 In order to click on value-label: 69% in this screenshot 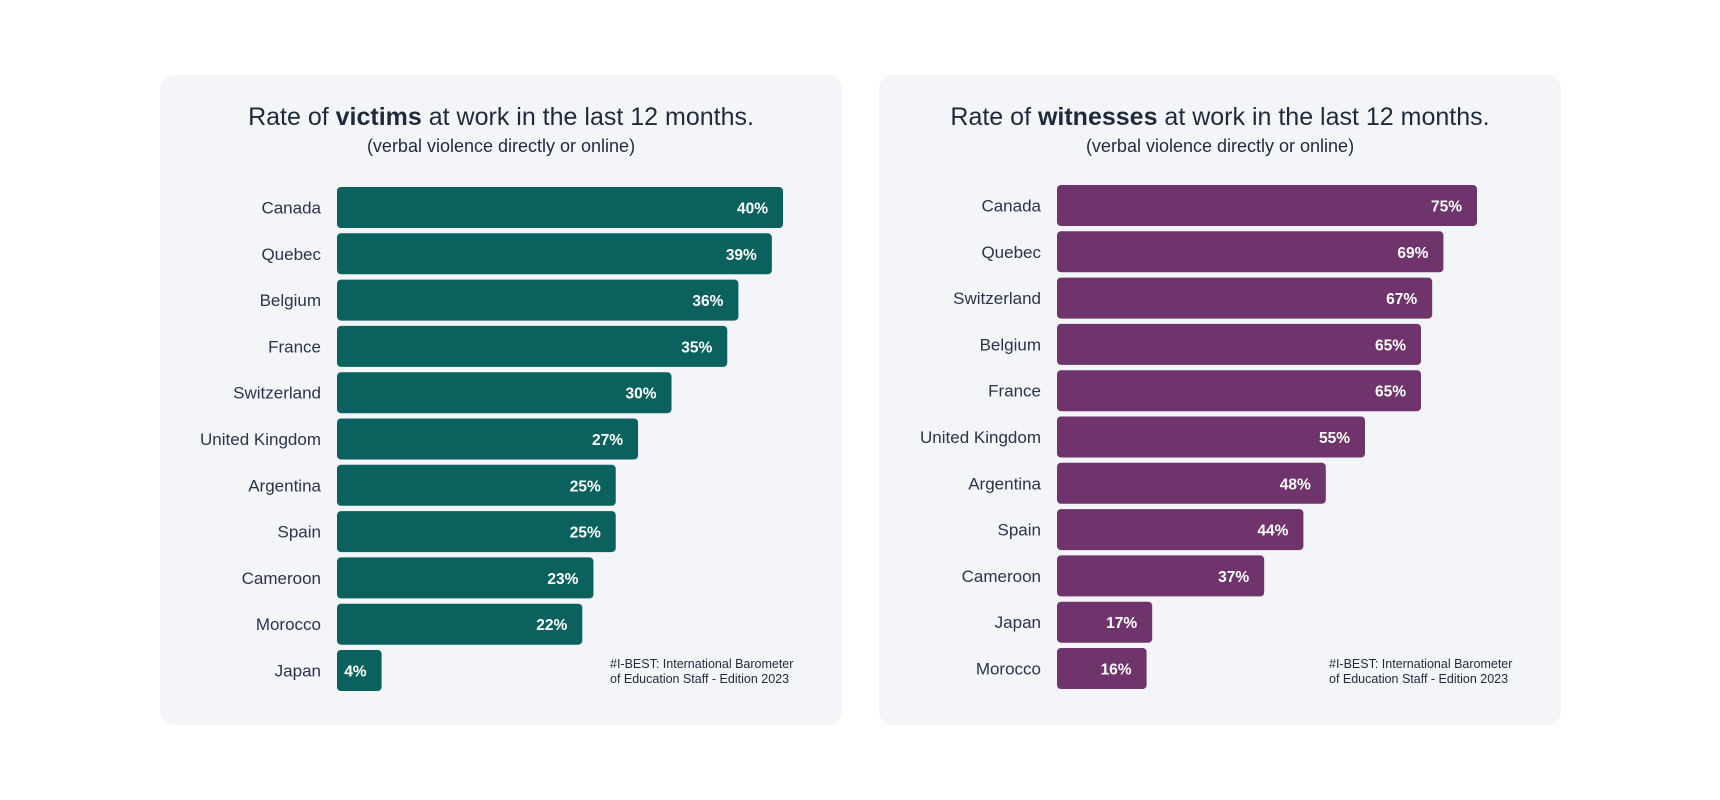, I will do `click(1412, 253)`.